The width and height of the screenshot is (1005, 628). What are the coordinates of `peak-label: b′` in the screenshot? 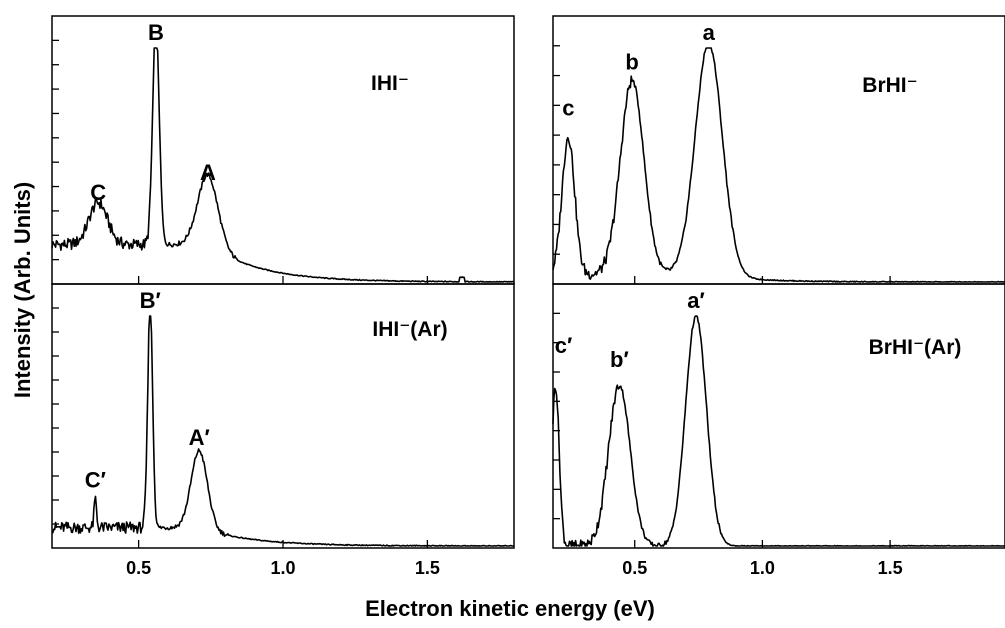 It's located at (619, 359).